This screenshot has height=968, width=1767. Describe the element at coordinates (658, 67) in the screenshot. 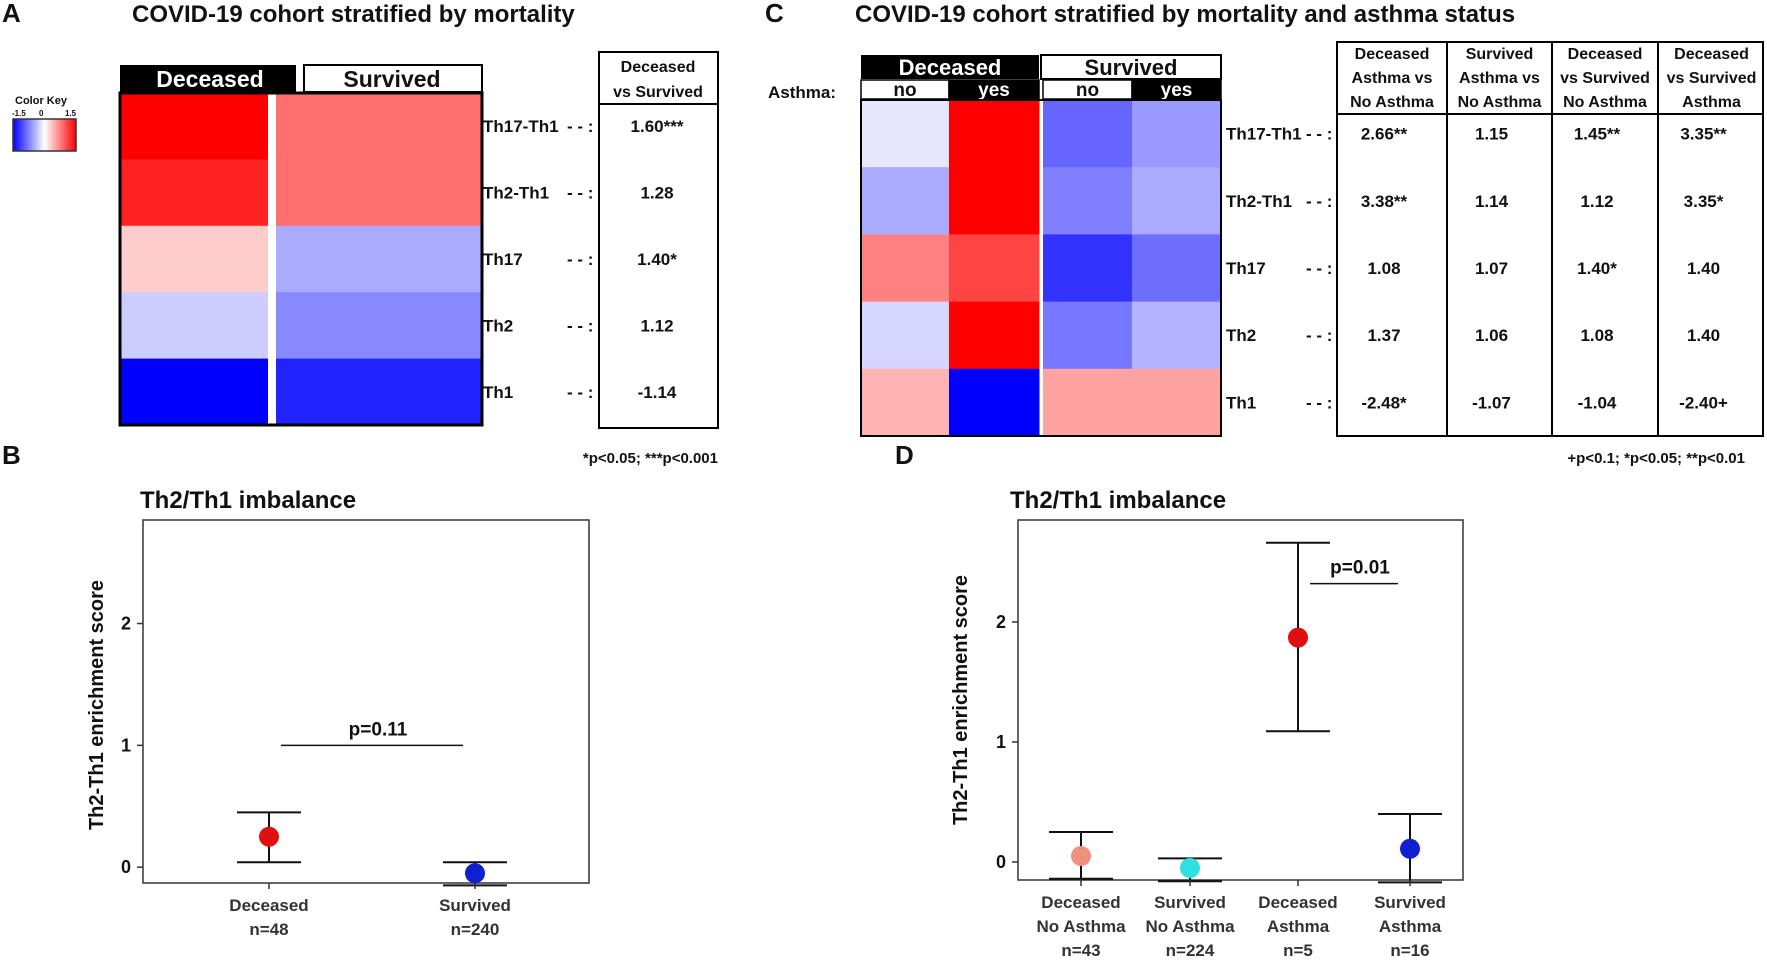

I see `table-a-header-line1: Deceased` at that location.